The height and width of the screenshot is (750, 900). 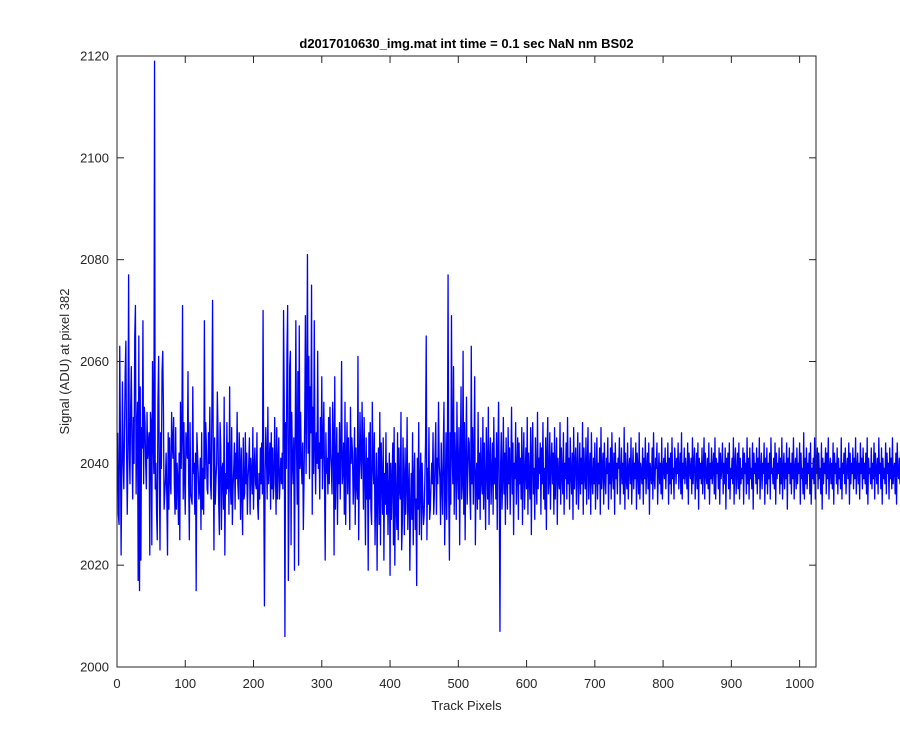 What do you see at coordinates (254, 683) in the screenshot?
I see `x-tick-label: 200` at bounding box center [254, 683].